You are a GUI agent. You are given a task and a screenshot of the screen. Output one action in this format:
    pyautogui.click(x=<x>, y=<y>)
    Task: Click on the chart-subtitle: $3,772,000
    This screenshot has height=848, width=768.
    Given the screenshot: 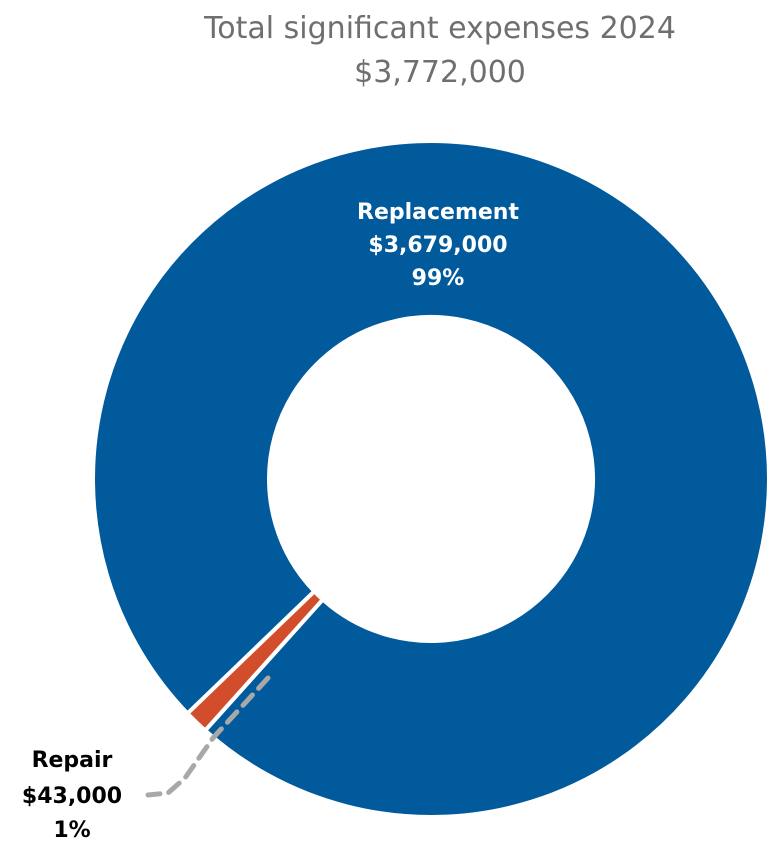 What is the action you would take?
    pyautogui.click(x=440, y=72)
    